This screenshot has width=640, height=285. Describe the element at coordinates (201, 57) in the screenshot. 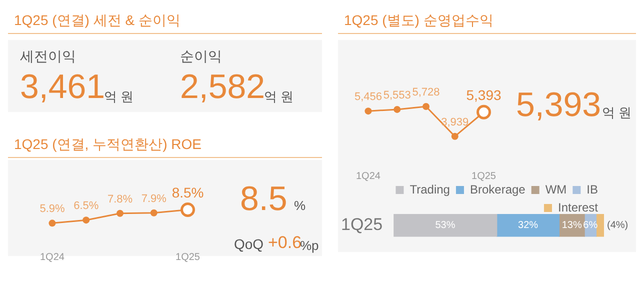

I see `text: 순이익` at that location.